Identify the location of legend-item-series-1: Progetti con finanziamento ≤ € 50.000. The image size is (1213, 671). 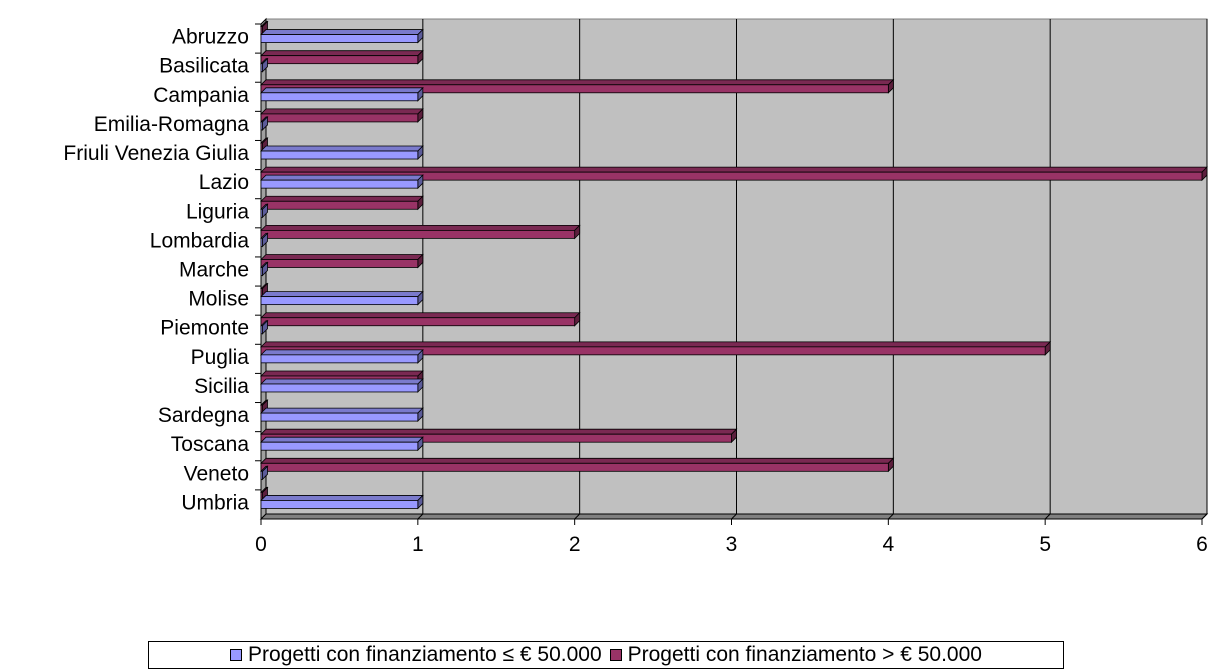
(416, 655).